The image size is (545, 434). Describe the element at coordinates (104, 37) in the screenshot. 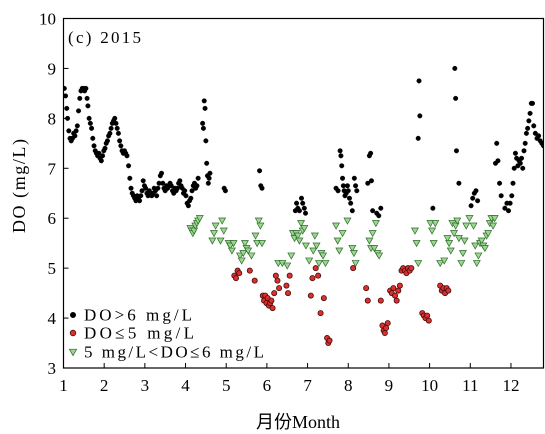

I see `panel-label: (c) 2015` at that location.